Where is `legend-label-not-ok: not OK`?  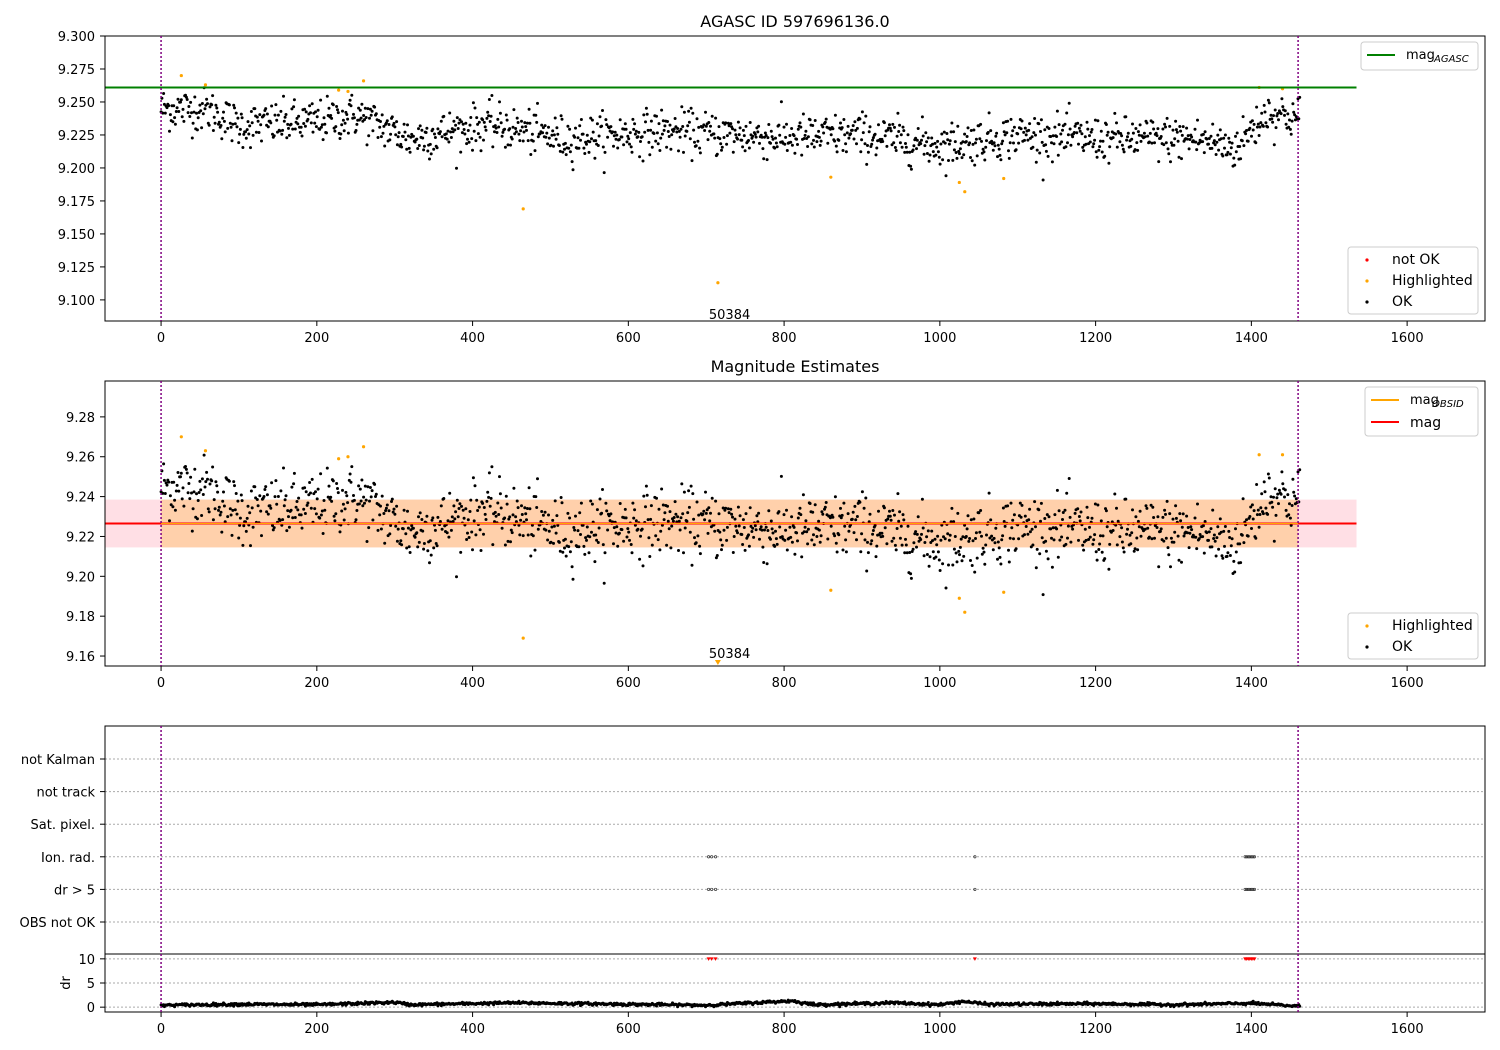 legend-label-not-ok: not OK is located at coordinates (1416, 260).